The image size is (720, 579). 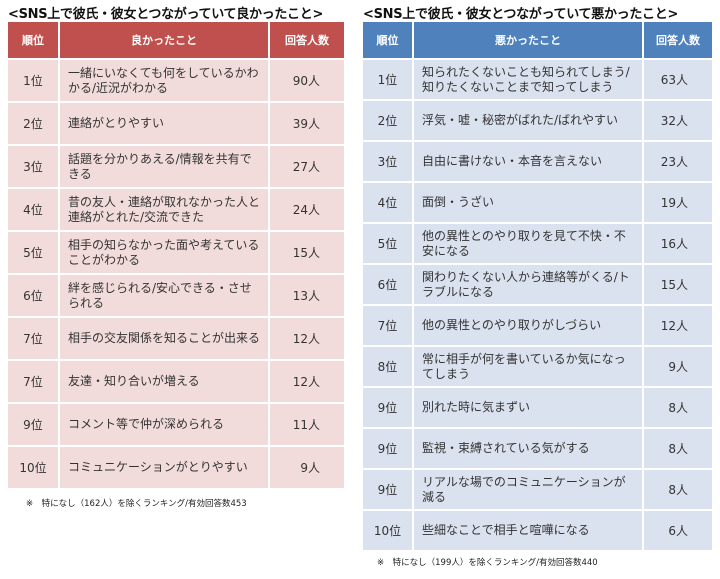 What do you see at coordinates (527, 530) in the screenshot?
I see `item-cell: 些細なことで相手と喧嘩になる` at bounding box center [527, 530].